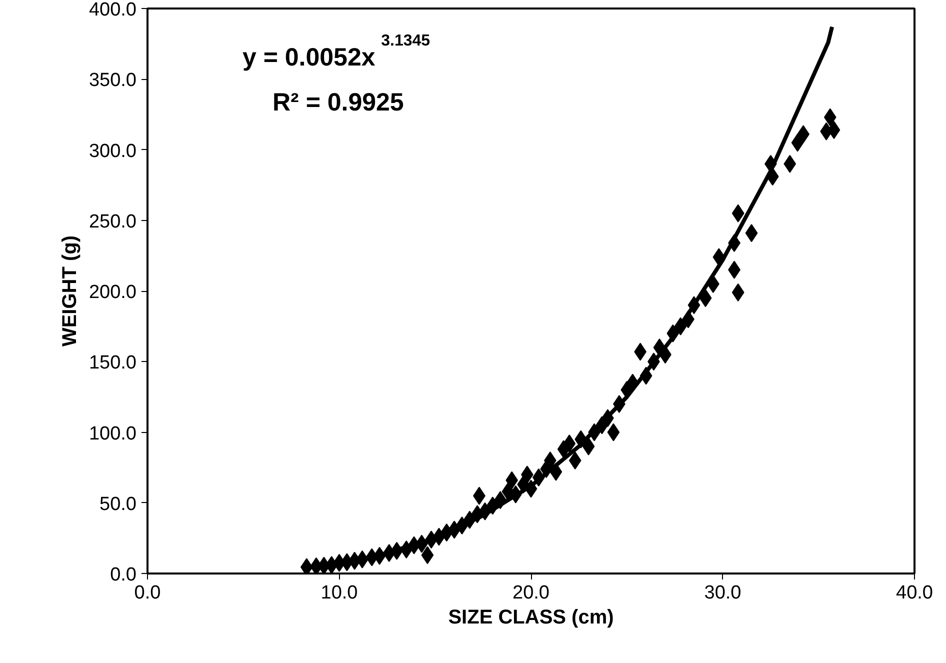 This screenshot has height=663, width=946. Describe the element at coordinates (112, 221) in the screenshot. I see `y-tick-label: 250.0` at that location.